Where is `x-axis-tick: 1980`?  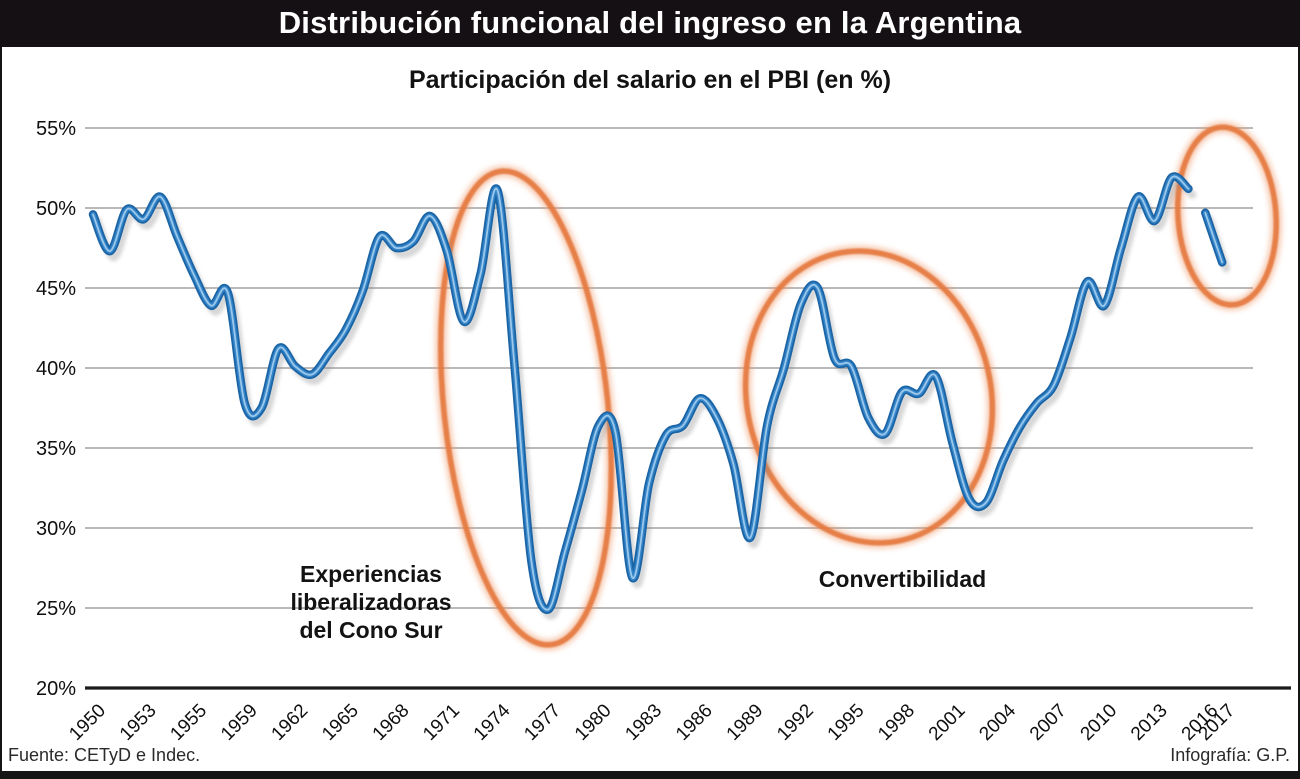 x-axis-tick: 1980 is located at coordinates (593, 722).